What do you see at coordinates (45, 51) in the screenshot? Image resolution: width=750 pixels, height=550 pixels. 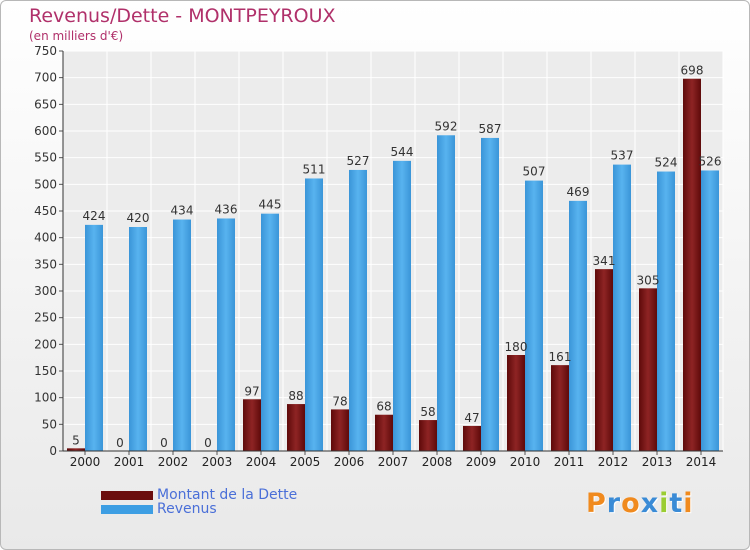 I see `y-tick-label: 750` at bounding box center [45, 51].